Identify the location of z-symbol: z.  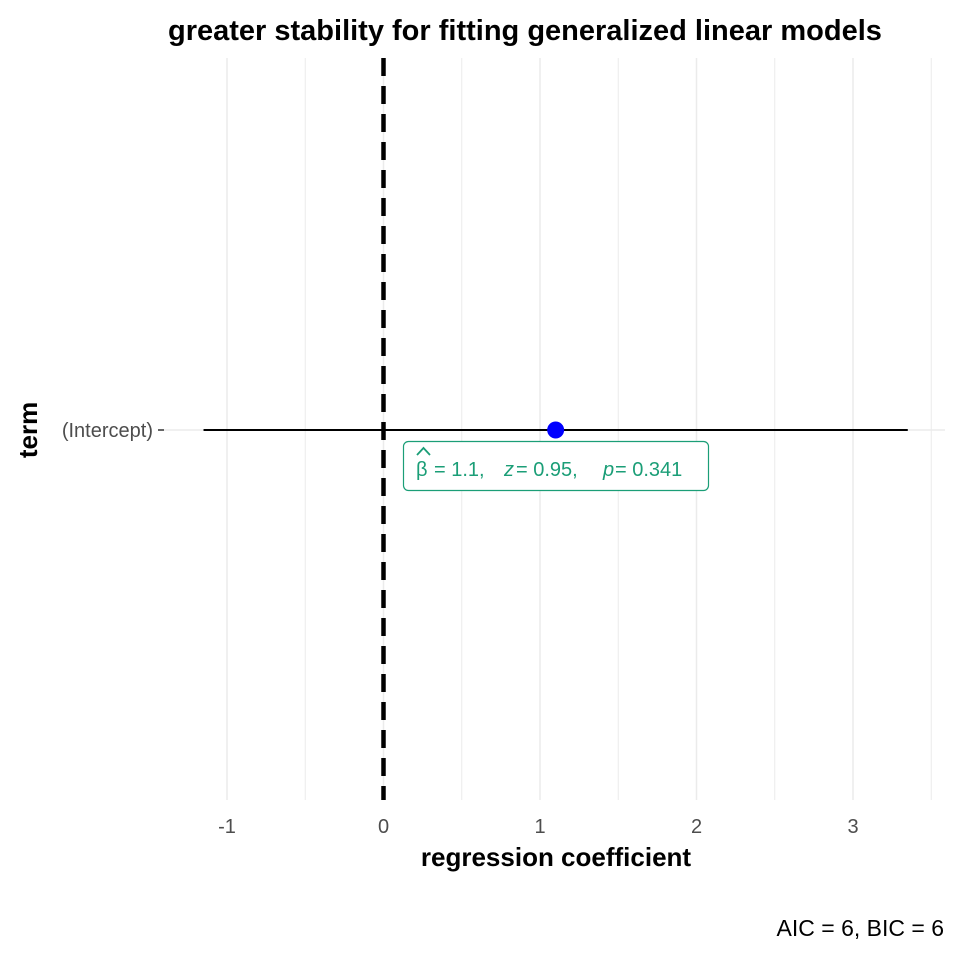
(508, 470).